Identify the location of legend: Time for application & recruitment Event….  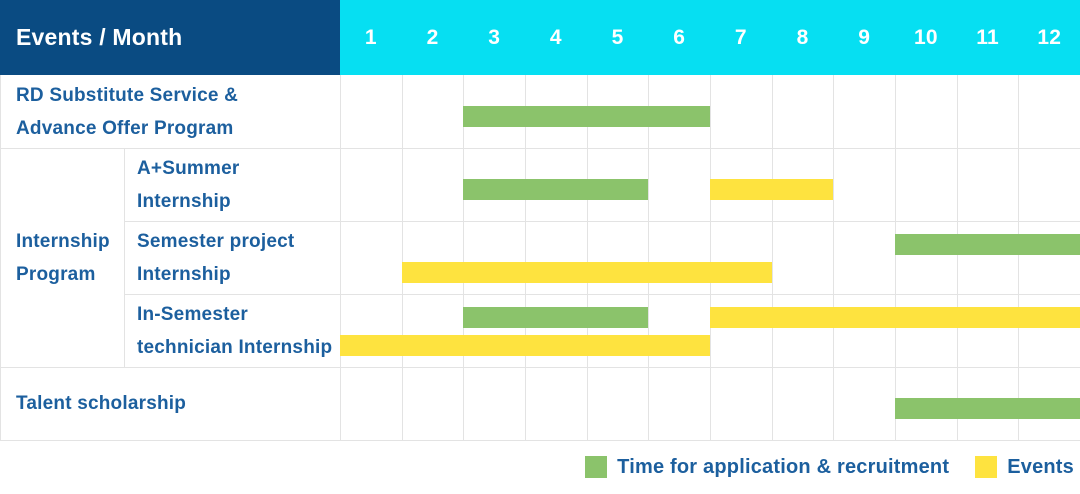
(540, 467).